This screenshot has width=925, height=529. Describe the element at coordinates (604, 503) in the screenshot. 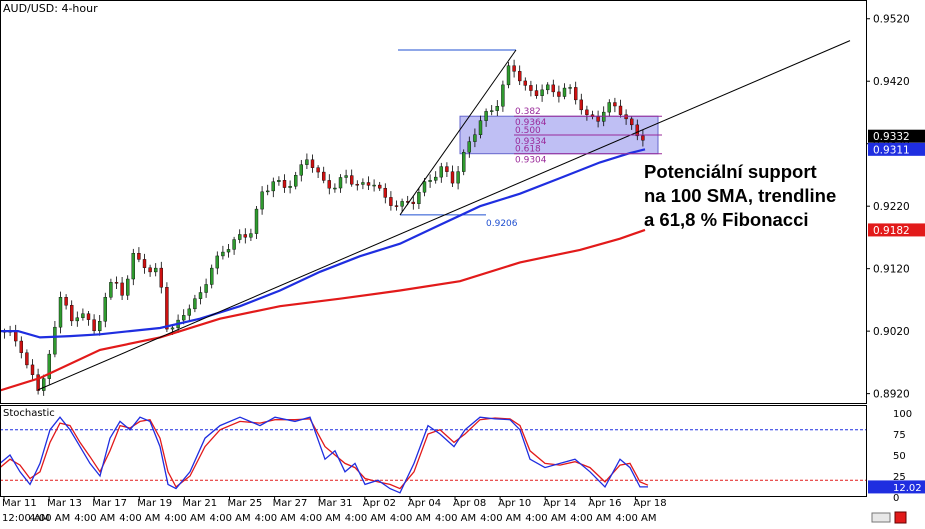

I see `time-date-label: Apr 16` at that location.